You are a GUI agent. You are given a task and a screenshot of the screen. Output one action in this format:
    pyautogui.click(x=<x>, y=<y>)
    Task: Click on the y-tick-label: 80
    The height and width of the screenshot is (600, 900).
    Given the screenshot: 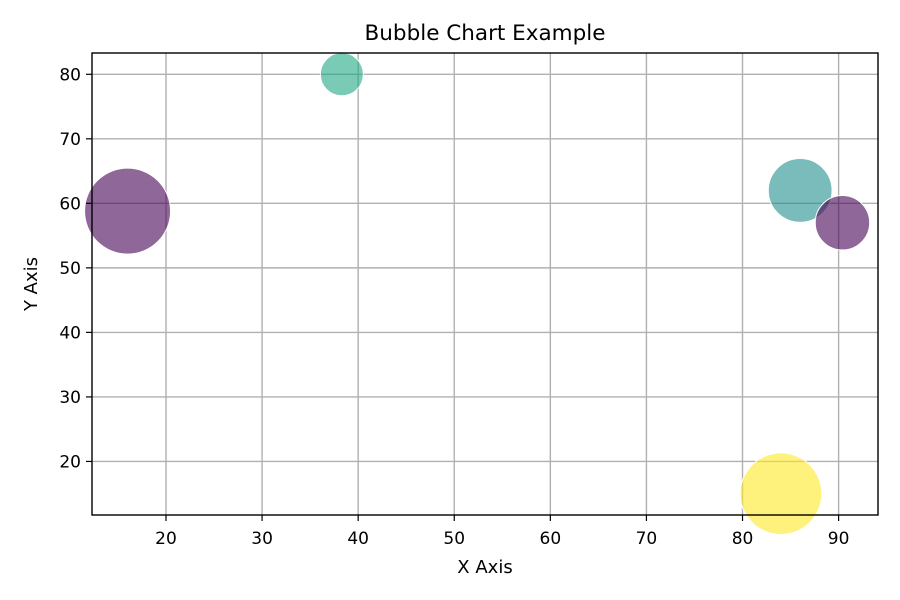 What is the action you would take?
    pyautogui.click(x=70, y=75)
    